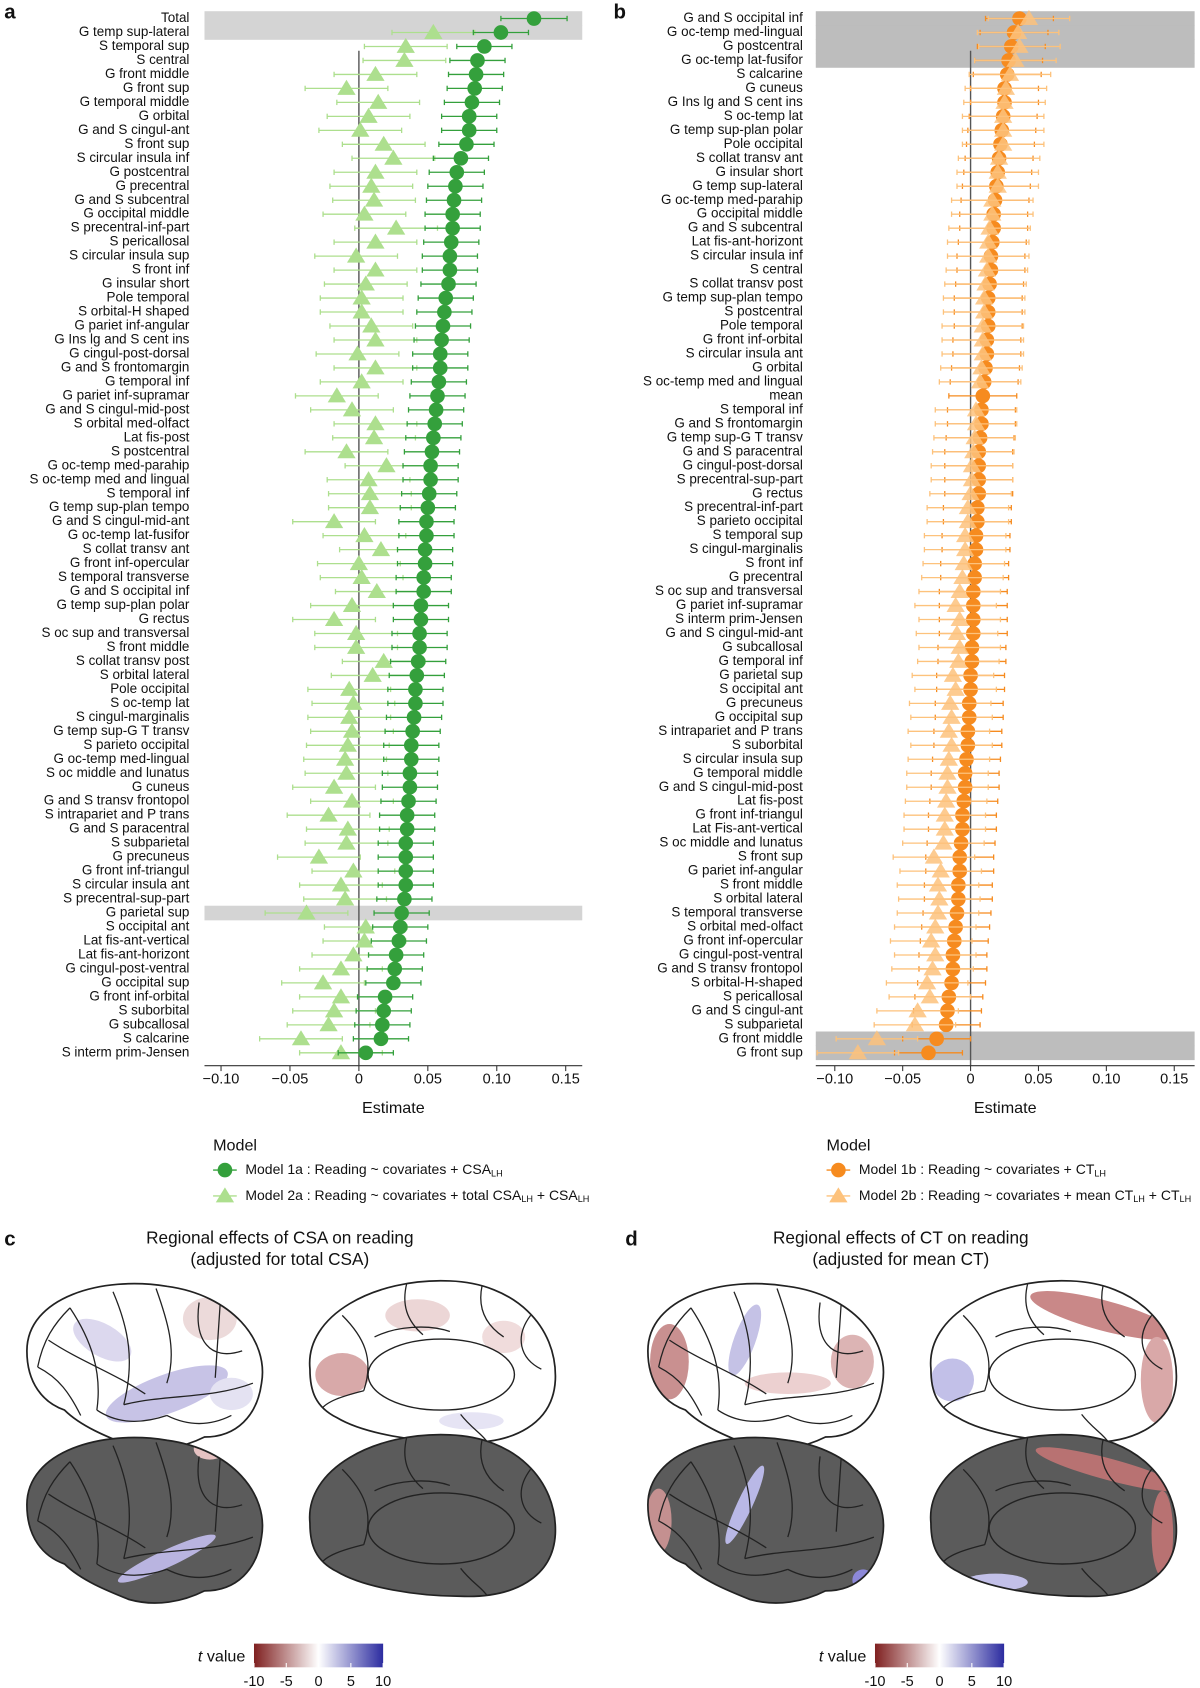 The height and width of the screenshot is (1688, 1200). I want to click on category-label: G temp sup-plan tempo, so click(732, 297).